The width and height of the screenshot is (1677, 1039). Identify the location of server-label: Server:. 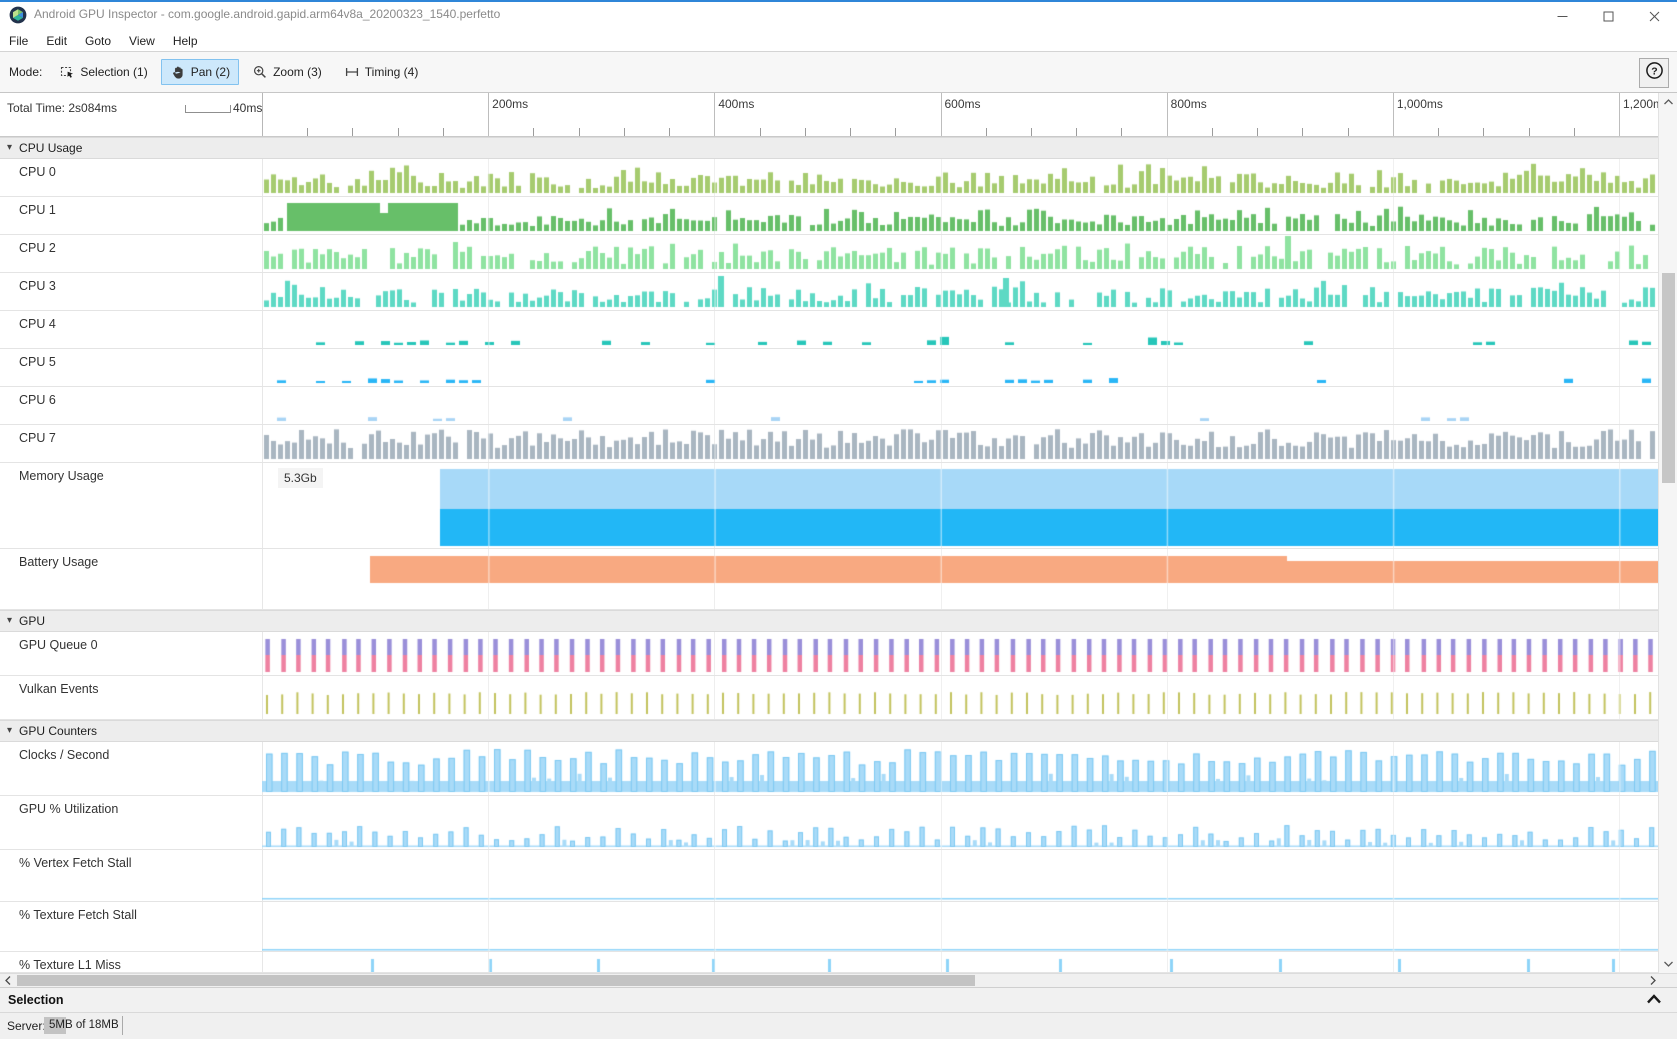
(26, 1026).